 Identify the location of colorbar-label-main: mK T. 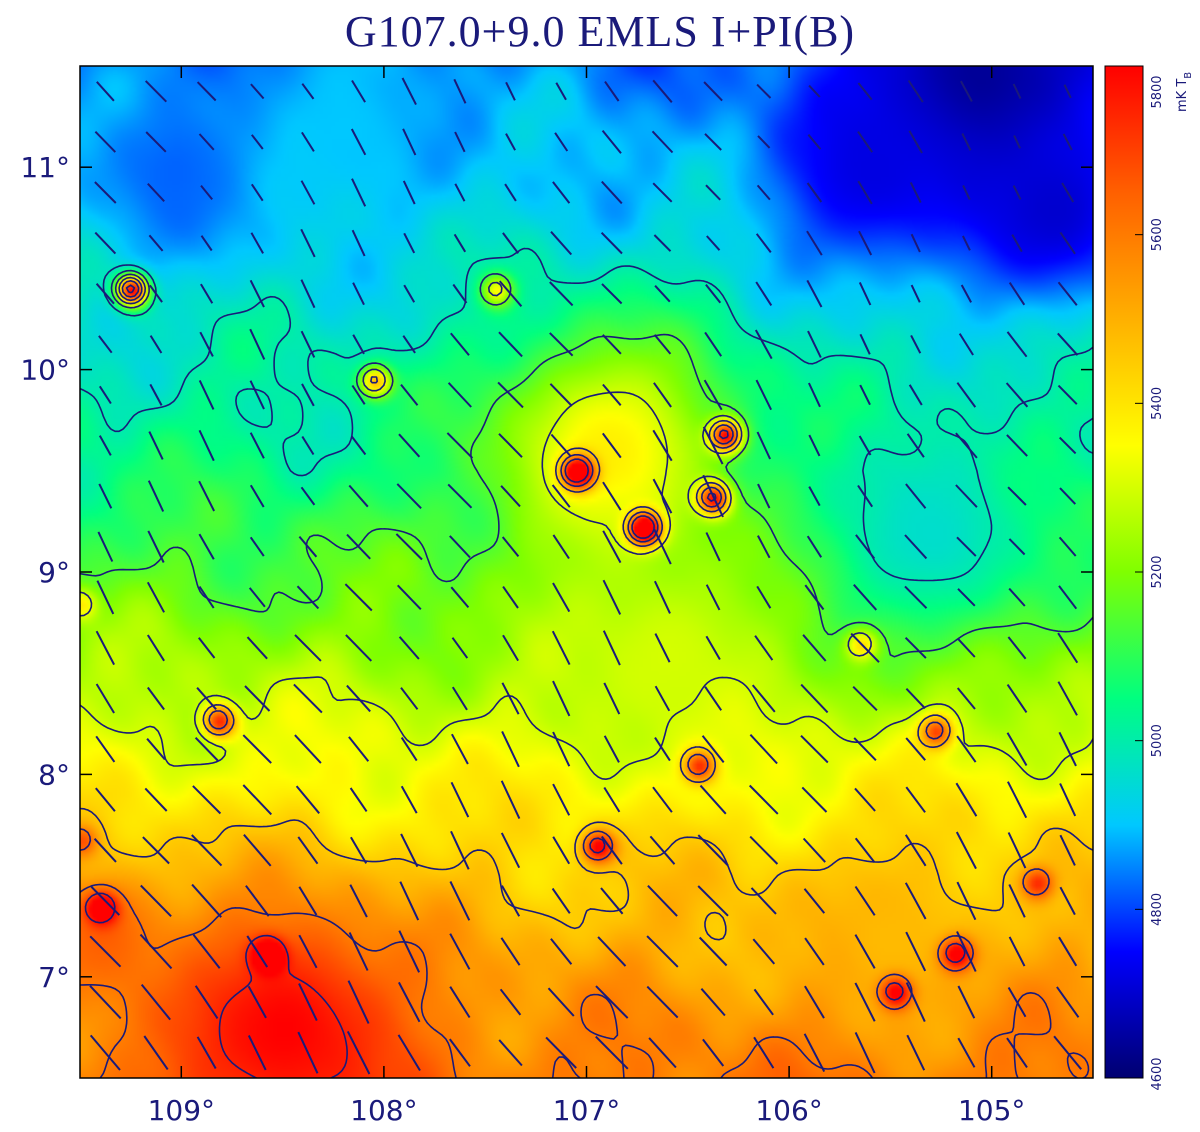
(1182, 95).